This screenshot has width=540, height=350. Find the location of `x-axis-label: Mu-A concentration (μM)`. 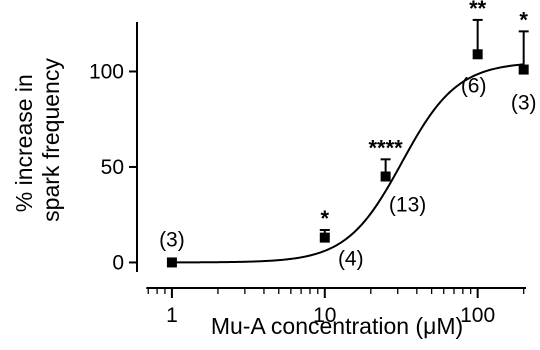

x-axis-label: Mu-A concentration (μM) is located at coordinates (337, 326).